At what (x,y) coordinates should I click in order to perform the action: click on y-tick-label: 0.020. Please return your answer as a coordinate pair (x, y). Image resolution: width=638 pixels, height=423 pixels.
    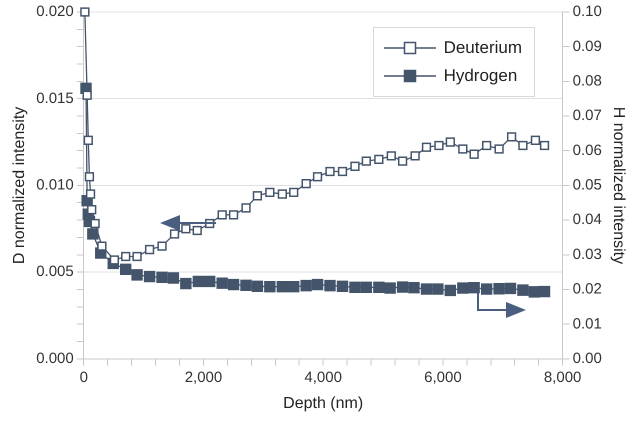
    Looking at the image, I should click on (55, 11).